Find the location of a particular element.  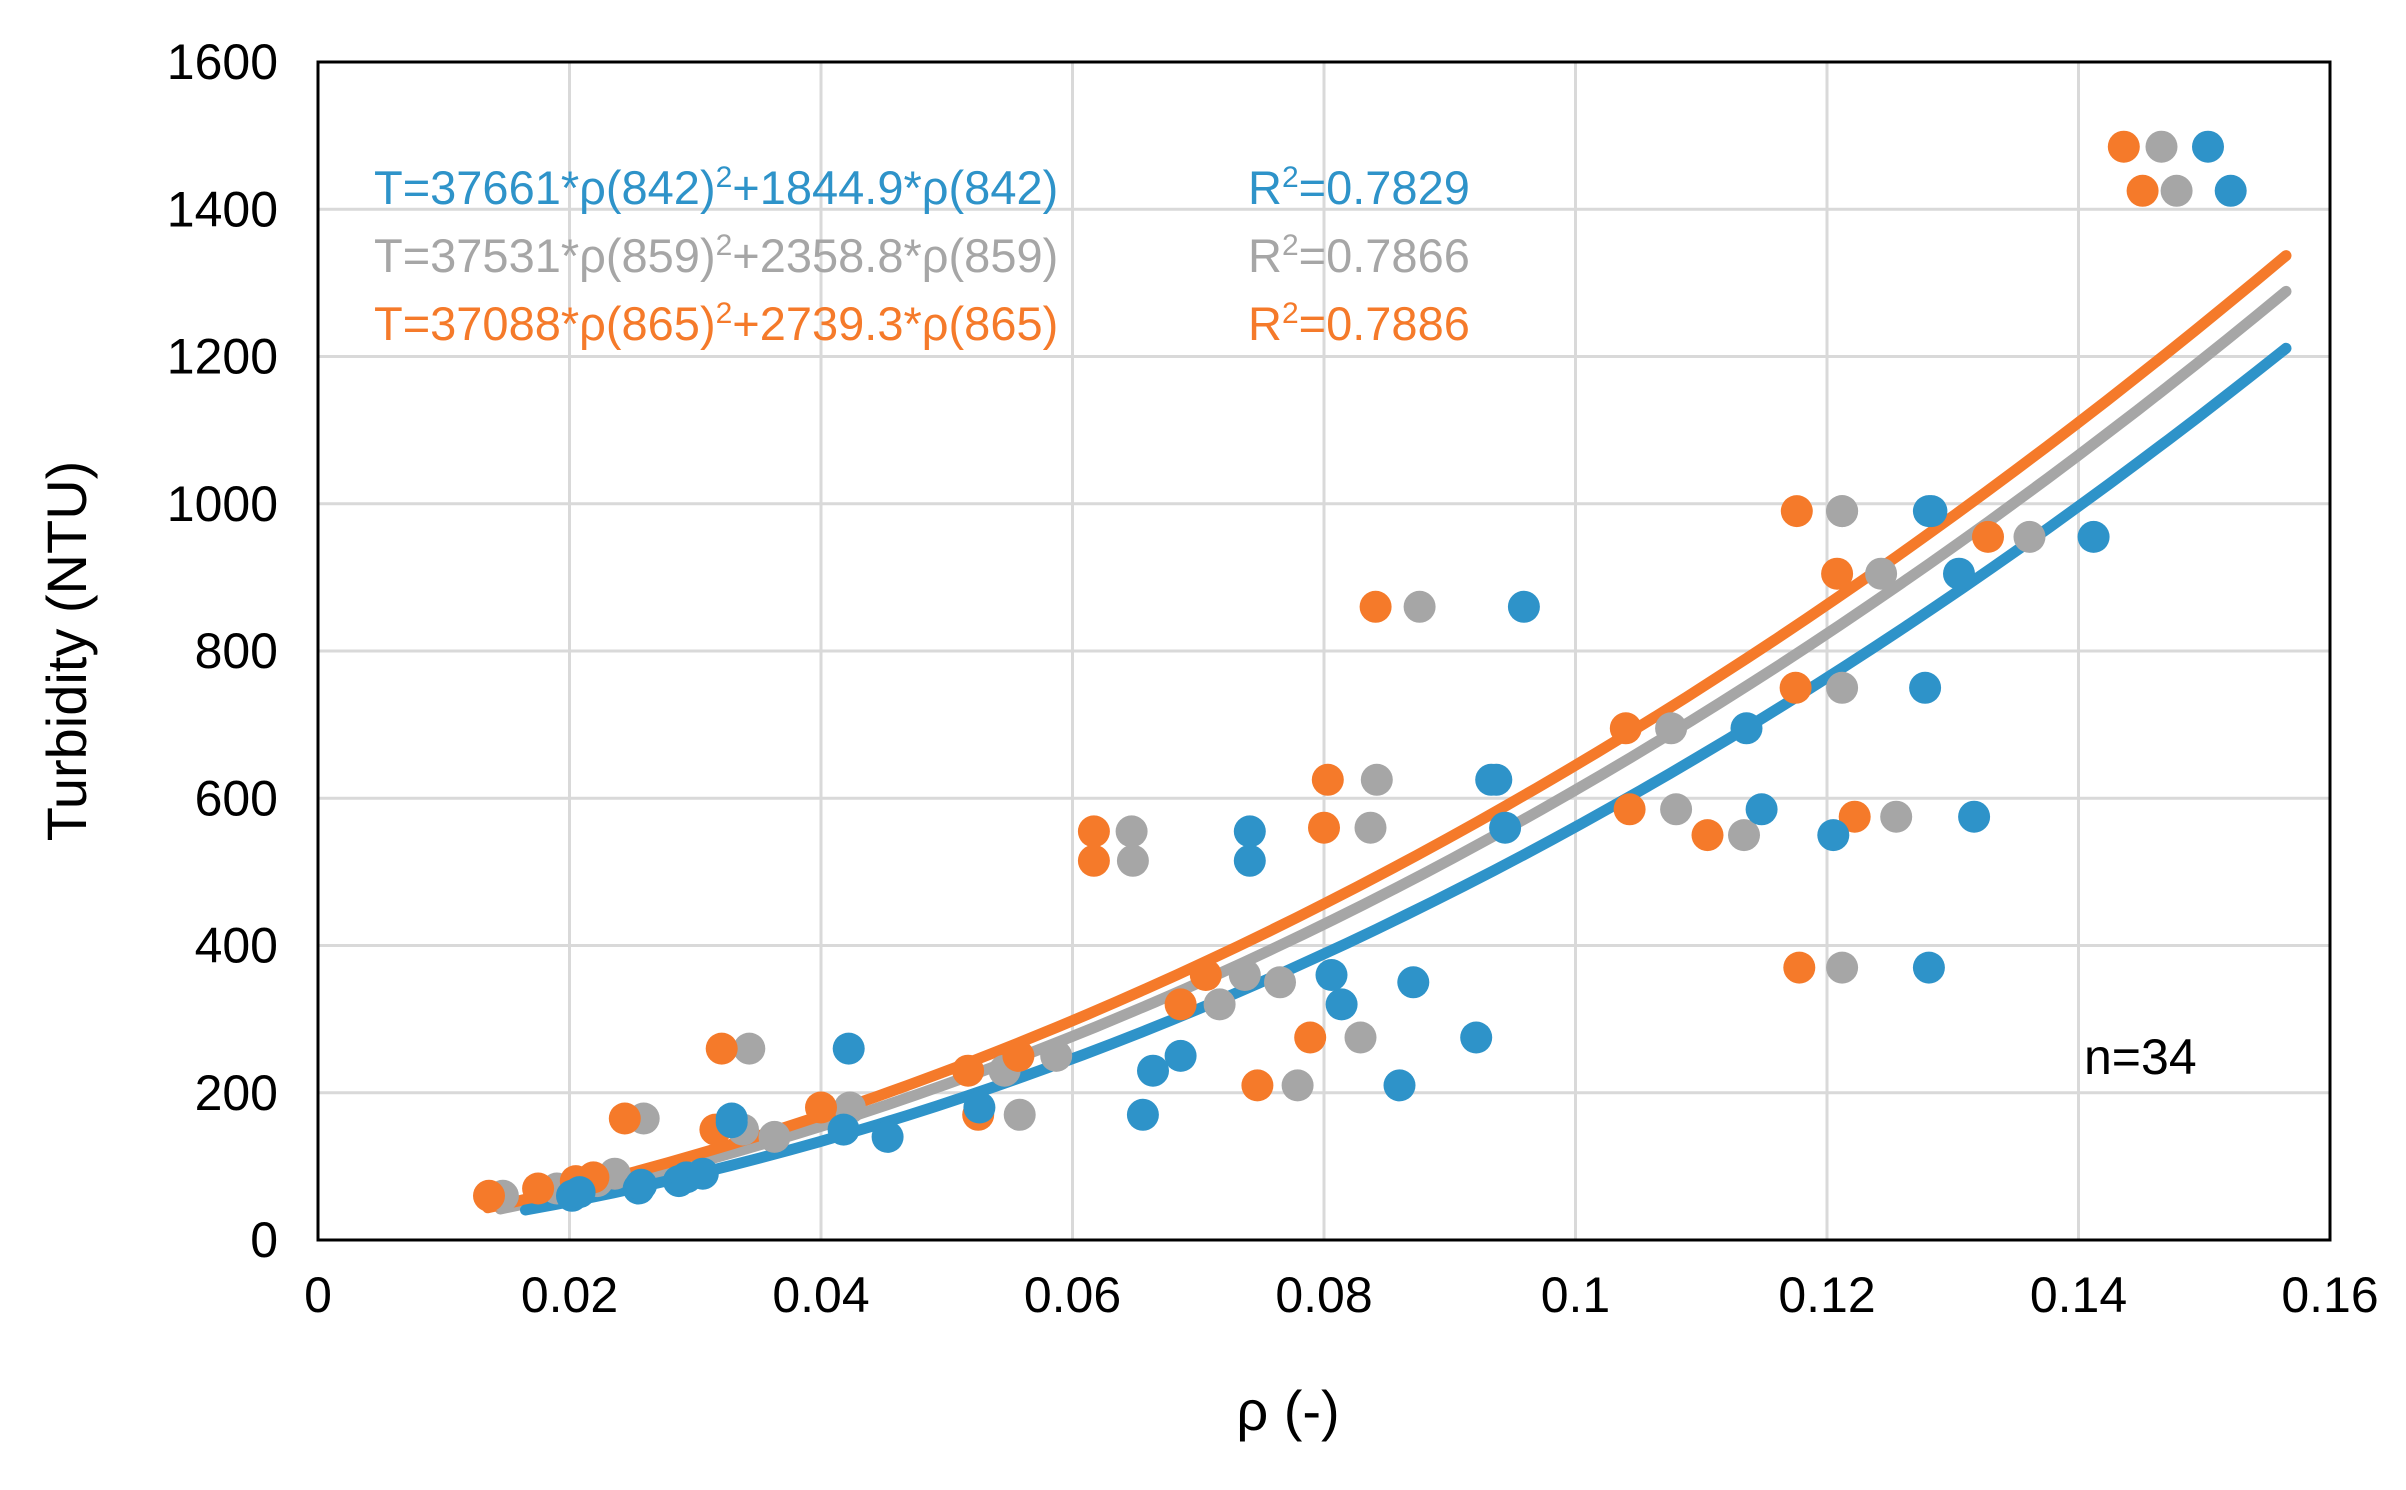

y-tick-label: 400 is located at coordinates (236, 946).